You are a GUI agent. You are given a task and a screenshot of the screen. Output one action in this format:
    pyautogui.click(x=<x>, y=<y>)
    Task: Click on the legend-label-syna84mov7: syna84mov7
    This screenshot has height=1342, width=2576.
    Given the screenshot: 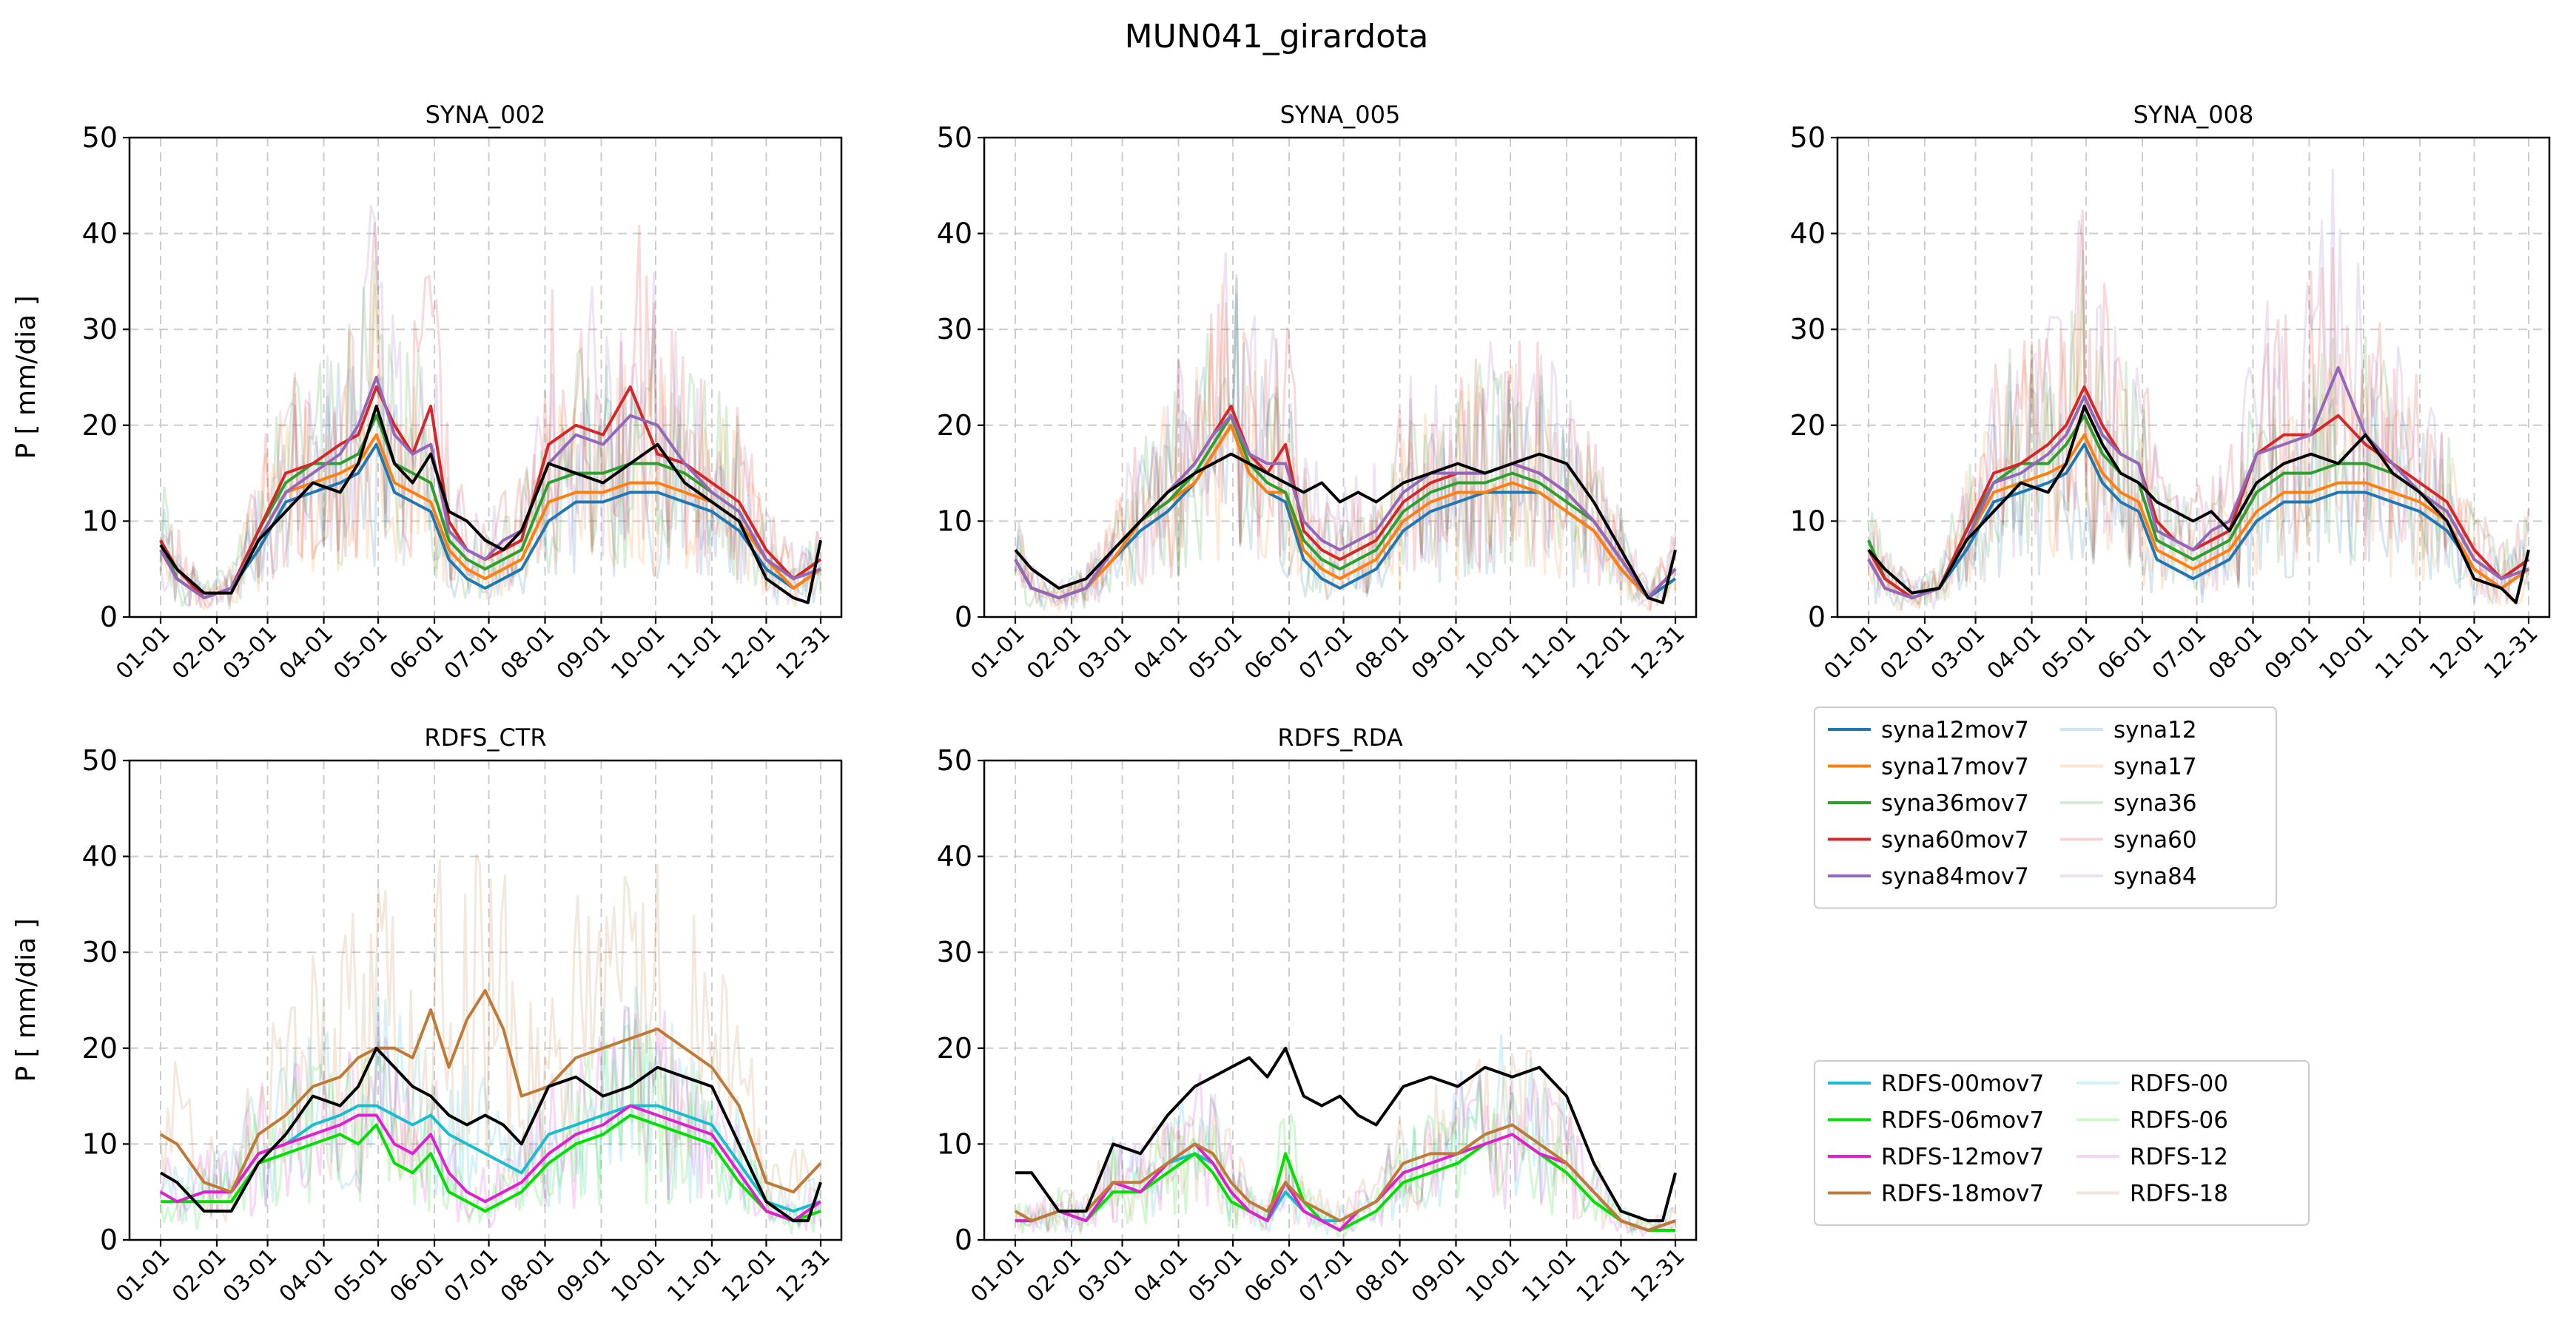 What is the action you would take?
    pyautogui.click(x=1955, y=876)
    